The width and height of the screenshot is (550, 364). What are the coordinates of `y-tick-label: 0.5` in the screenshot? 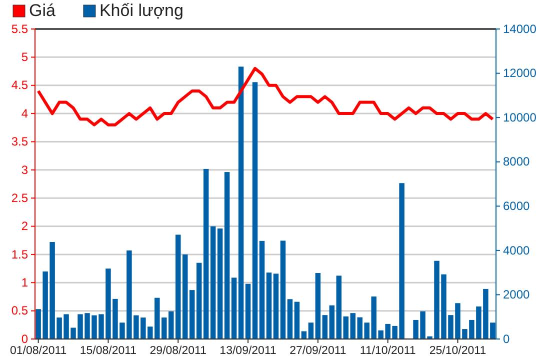 It's located at (19, 311).